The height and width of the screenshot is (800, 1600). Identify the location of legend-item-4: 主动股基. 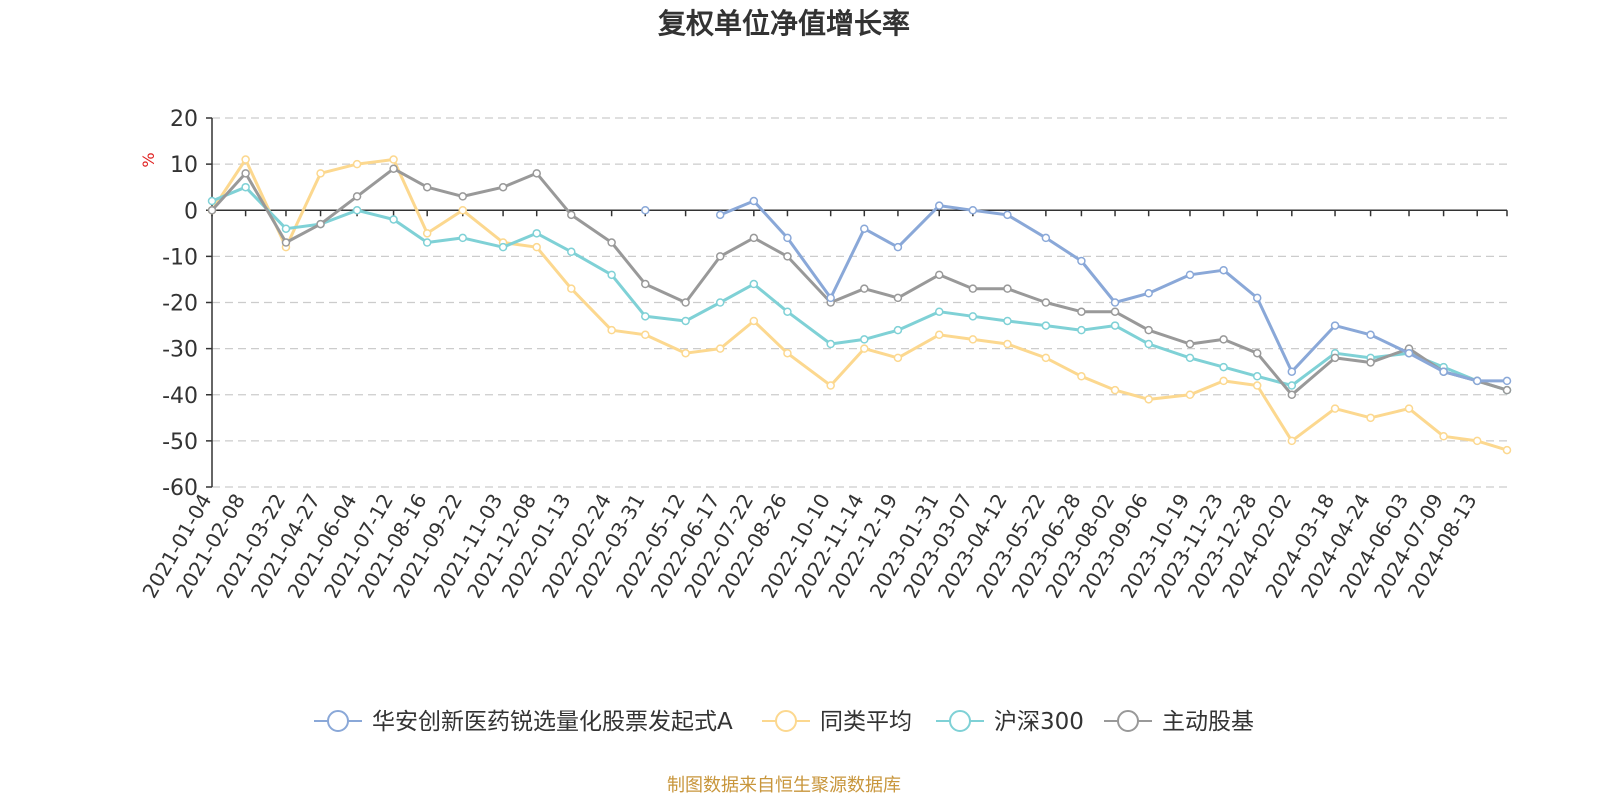
(1179, 722).